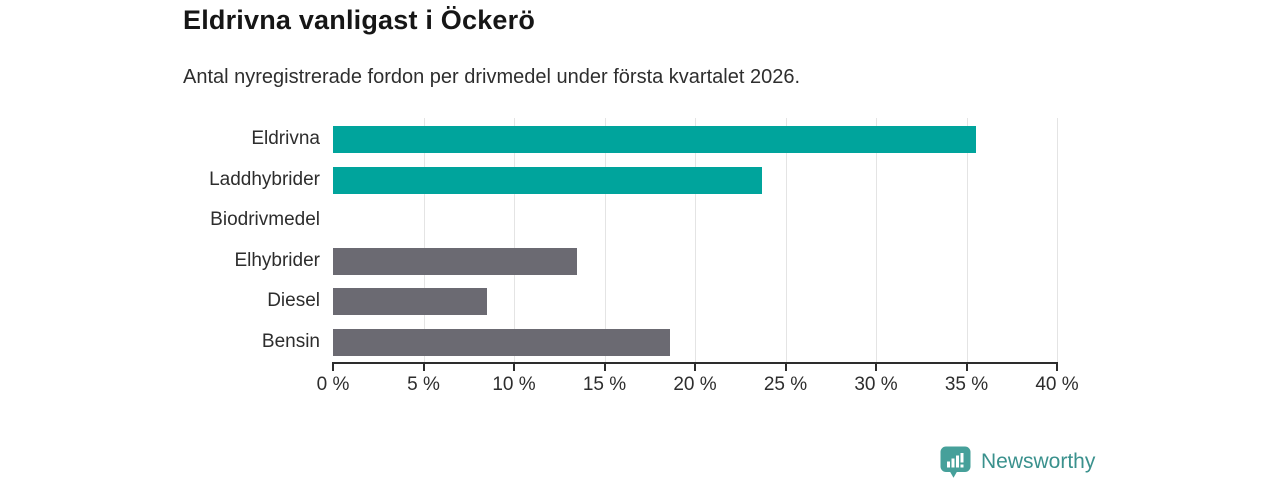 The width and height of the screenshot is (1280, 480). Describe the element at coordinates (424, 240) in the screenshot. I see `gridline-5-percent` at that location.